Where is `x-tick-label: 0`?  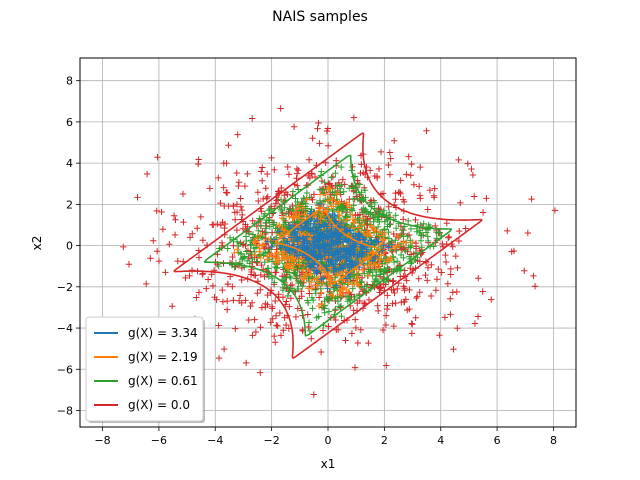 x-tick-label: 0 is located at coordinates (328, 440).